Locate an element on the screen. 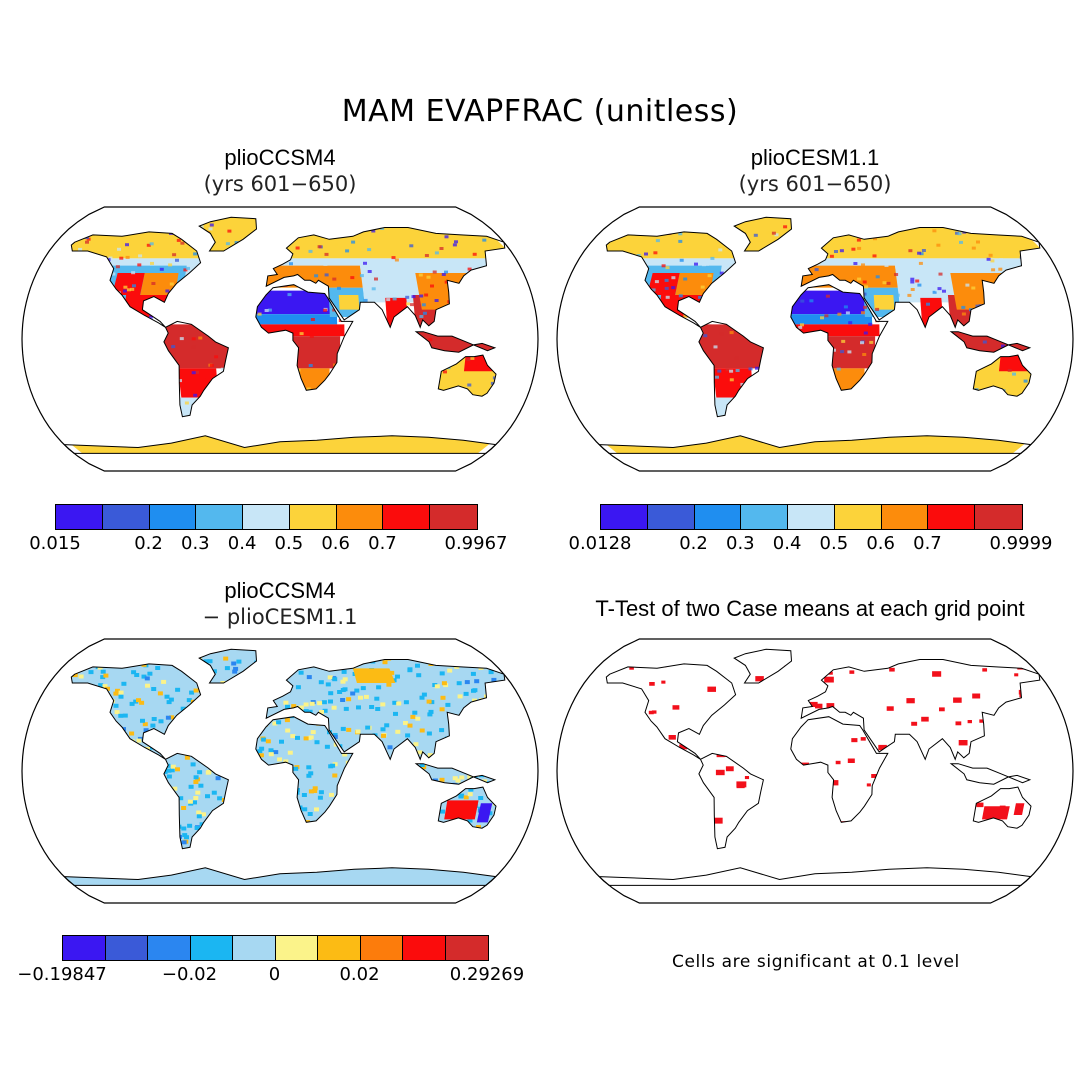  colorbar-tick-label: 0.015 is located at coordinates (55, 543).